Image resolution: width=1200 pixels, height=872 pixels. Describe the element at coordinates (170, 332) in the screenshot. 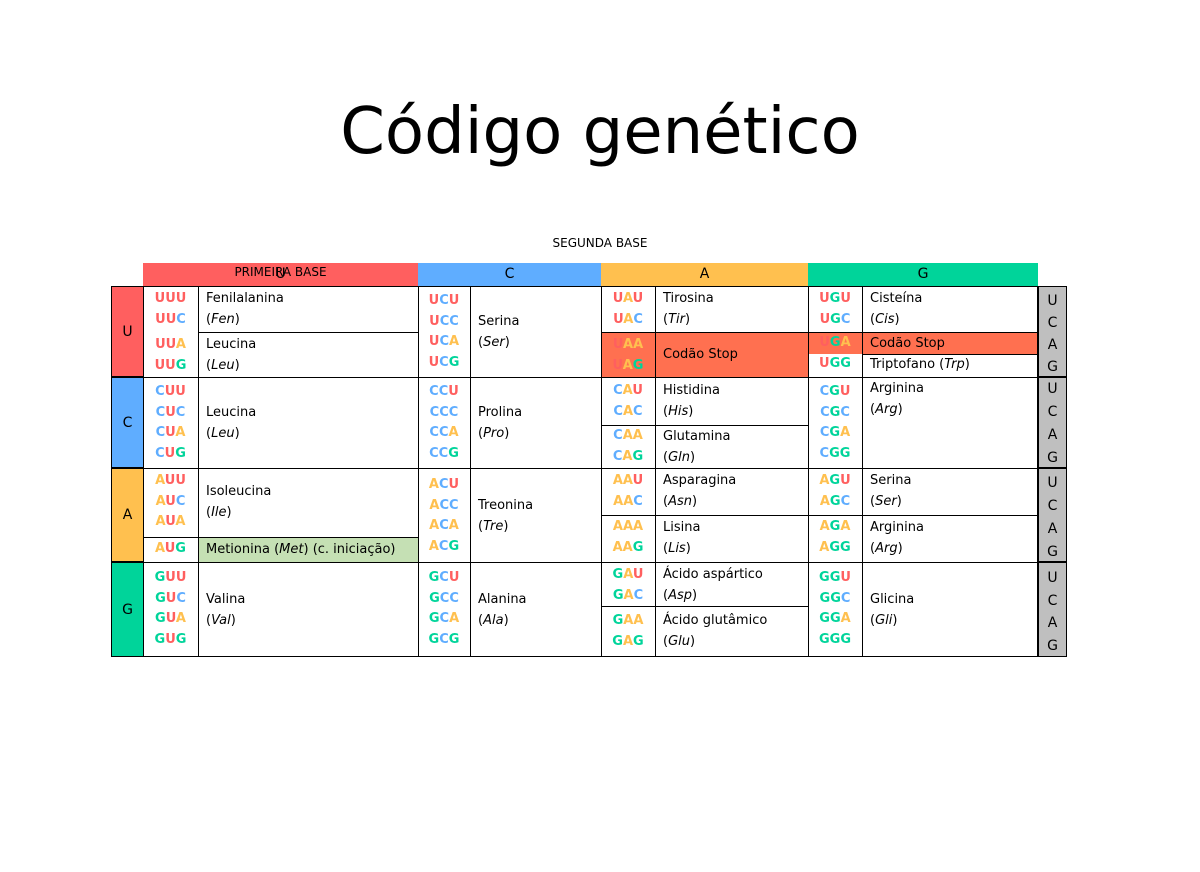

I see `codons-uu: UUU UUC UUA UUG` at that location.